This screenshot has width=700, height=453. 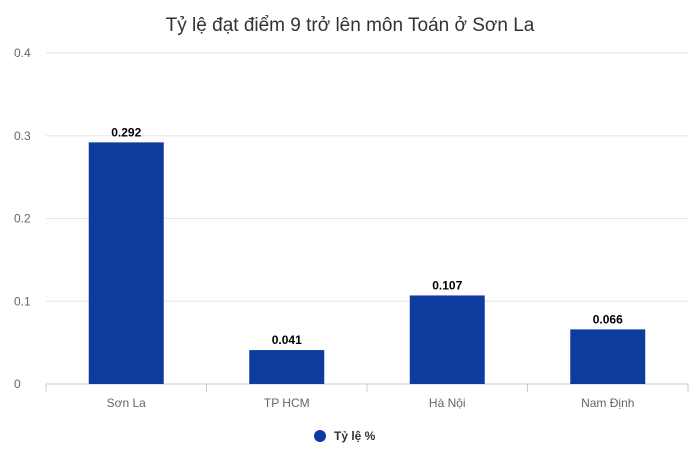 I want to click on y-tick-label: 0, so click(x=17, y=384).